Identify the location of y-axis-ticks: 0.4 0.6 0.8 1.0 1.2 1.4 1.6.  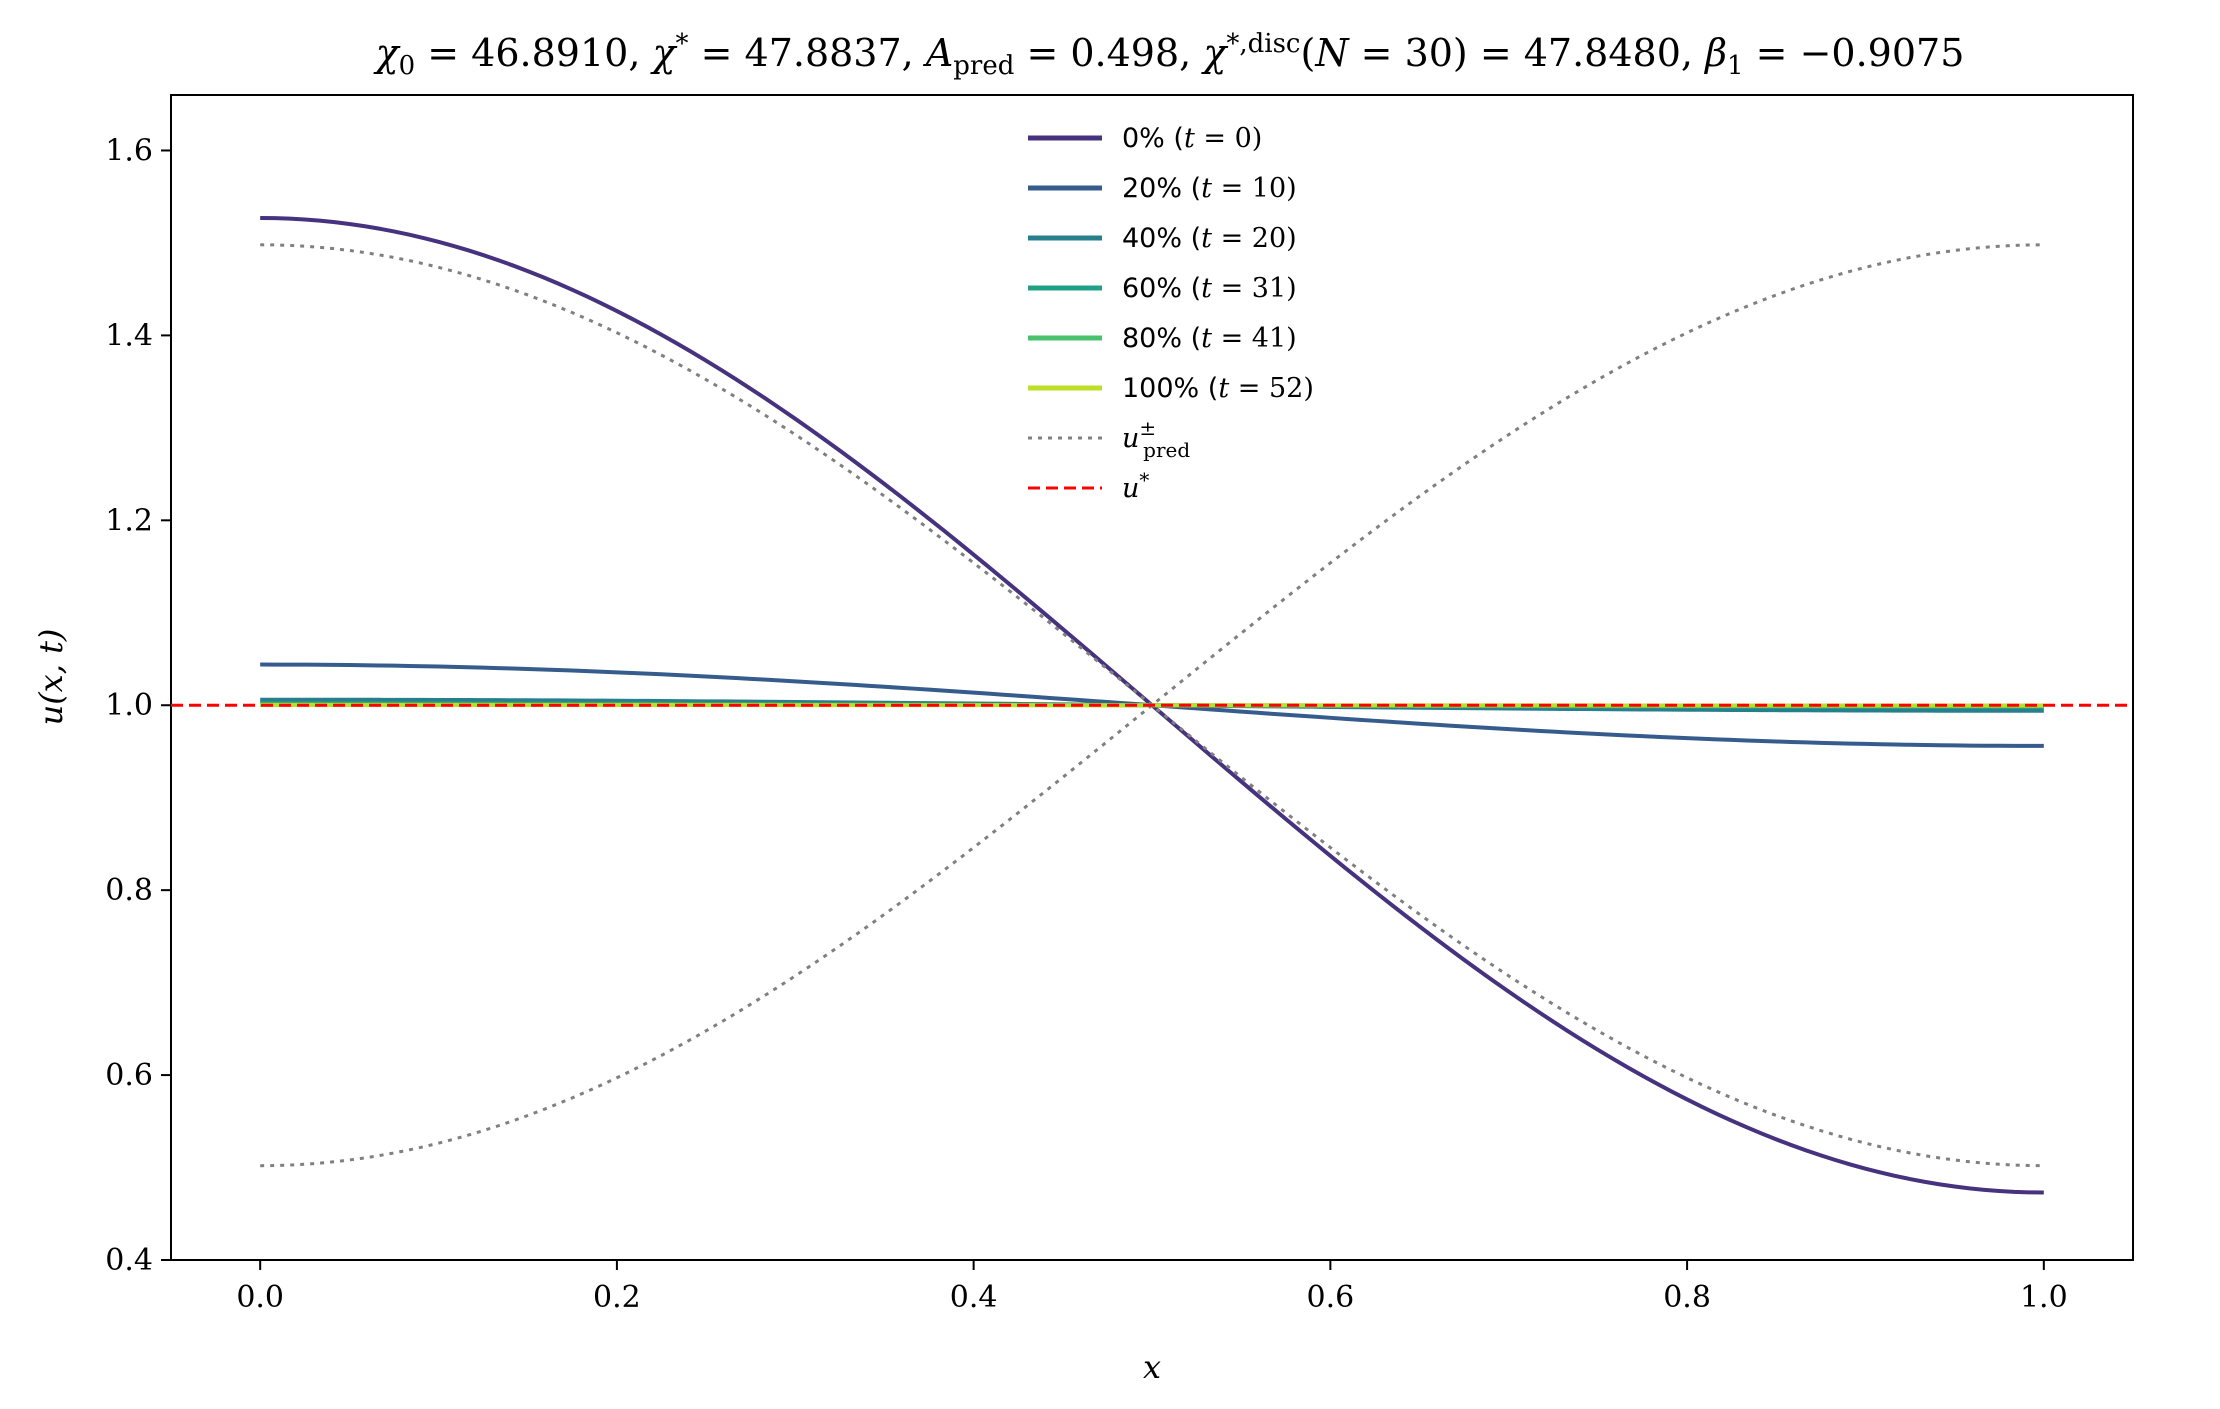
(138, 705).